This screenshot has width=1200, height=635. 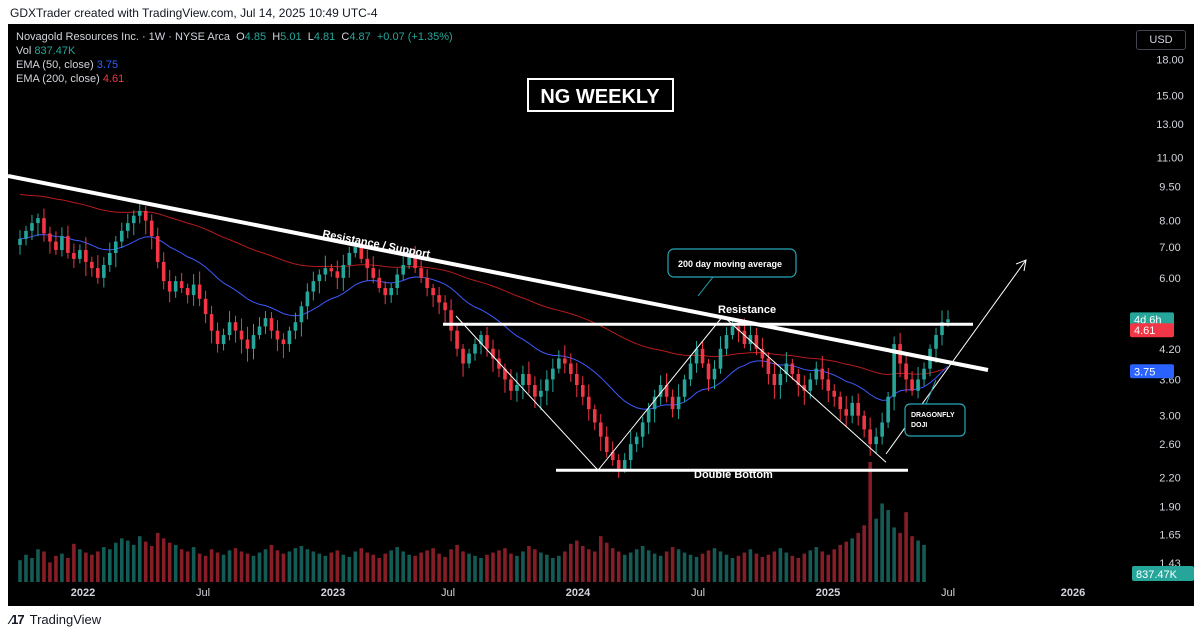 I want to click on symbol-title: Novagold Resources Inc. · 1W · NYSE Arca, so click(x=123, y=37).